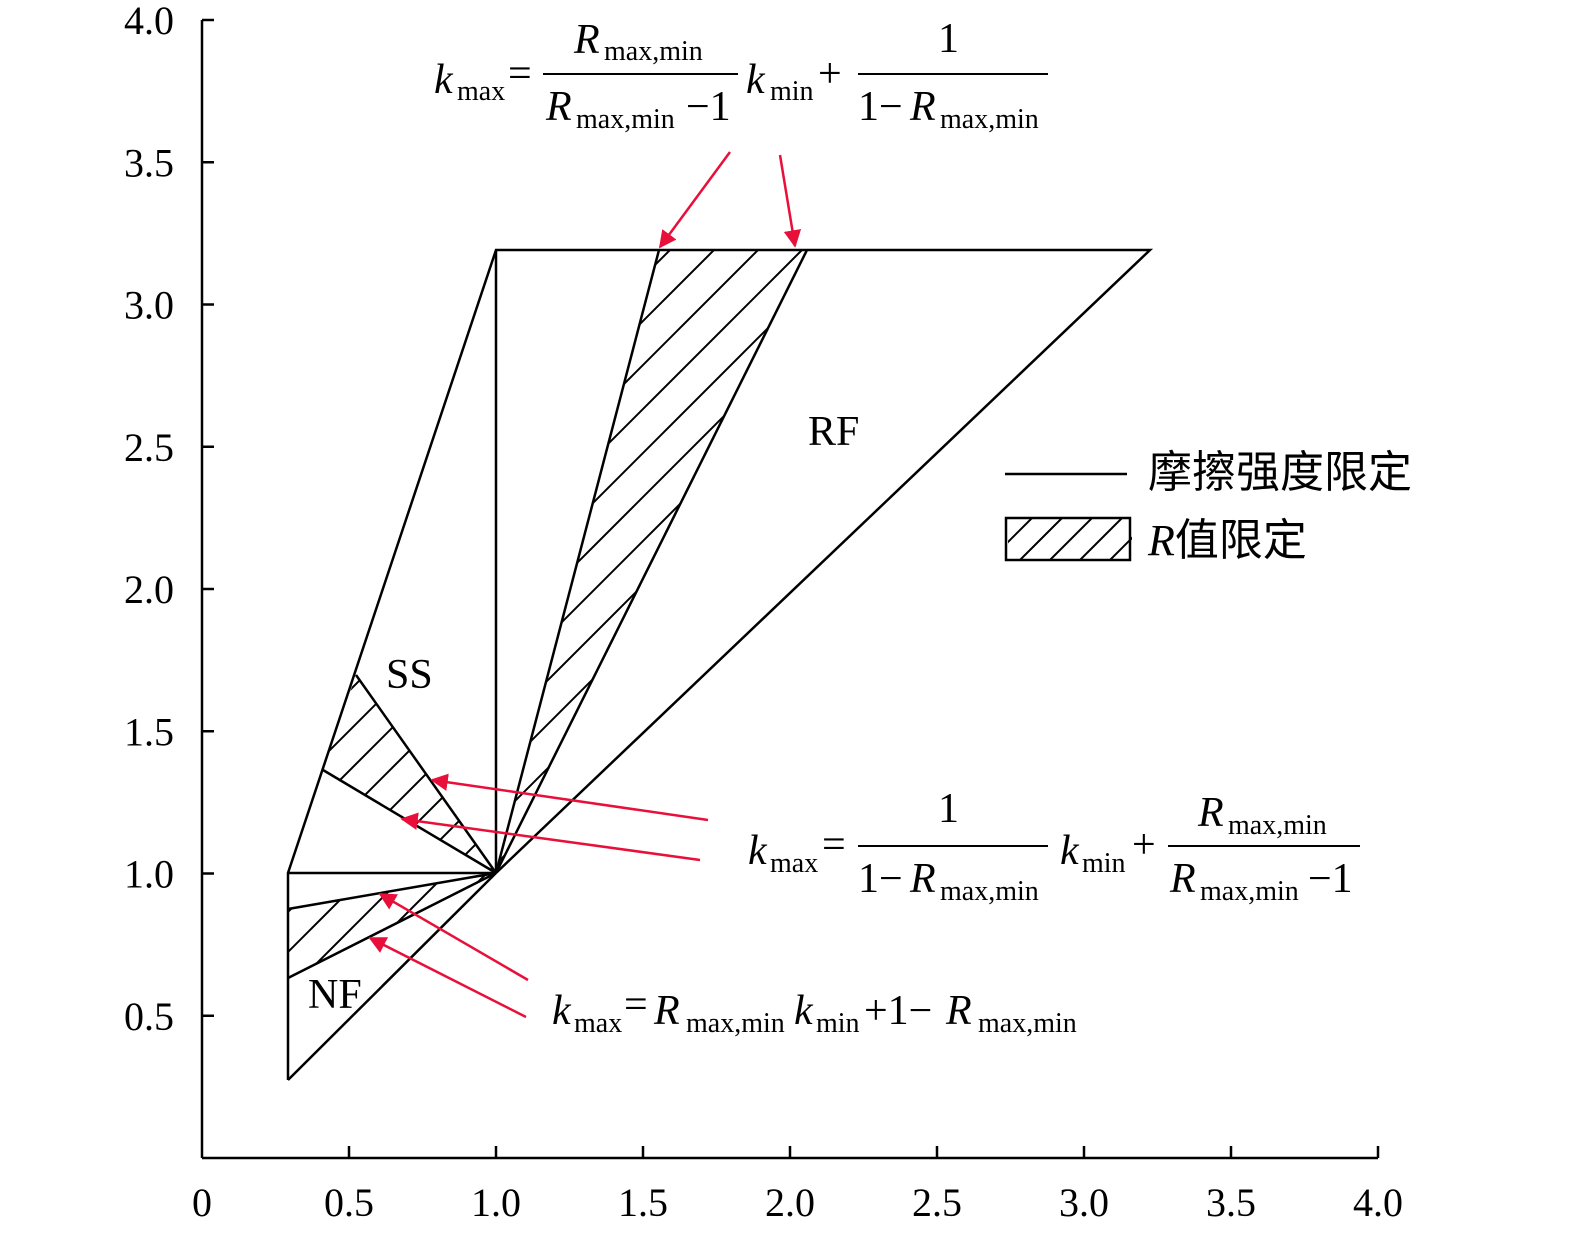 The width and height of the screenshot is (1575, 1243). What do you see at coordinates (149, 21) in the screenshot?
I see `y-tick-label: 4.0` at bounding box center [149, 21].